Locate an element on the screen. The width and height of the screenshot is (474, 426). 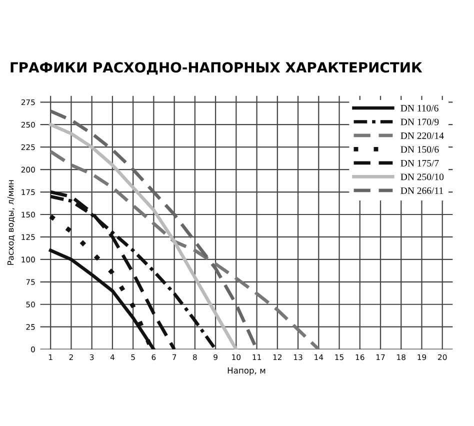
legend-label: DN 220/14 is located at coordinates (422, 135).